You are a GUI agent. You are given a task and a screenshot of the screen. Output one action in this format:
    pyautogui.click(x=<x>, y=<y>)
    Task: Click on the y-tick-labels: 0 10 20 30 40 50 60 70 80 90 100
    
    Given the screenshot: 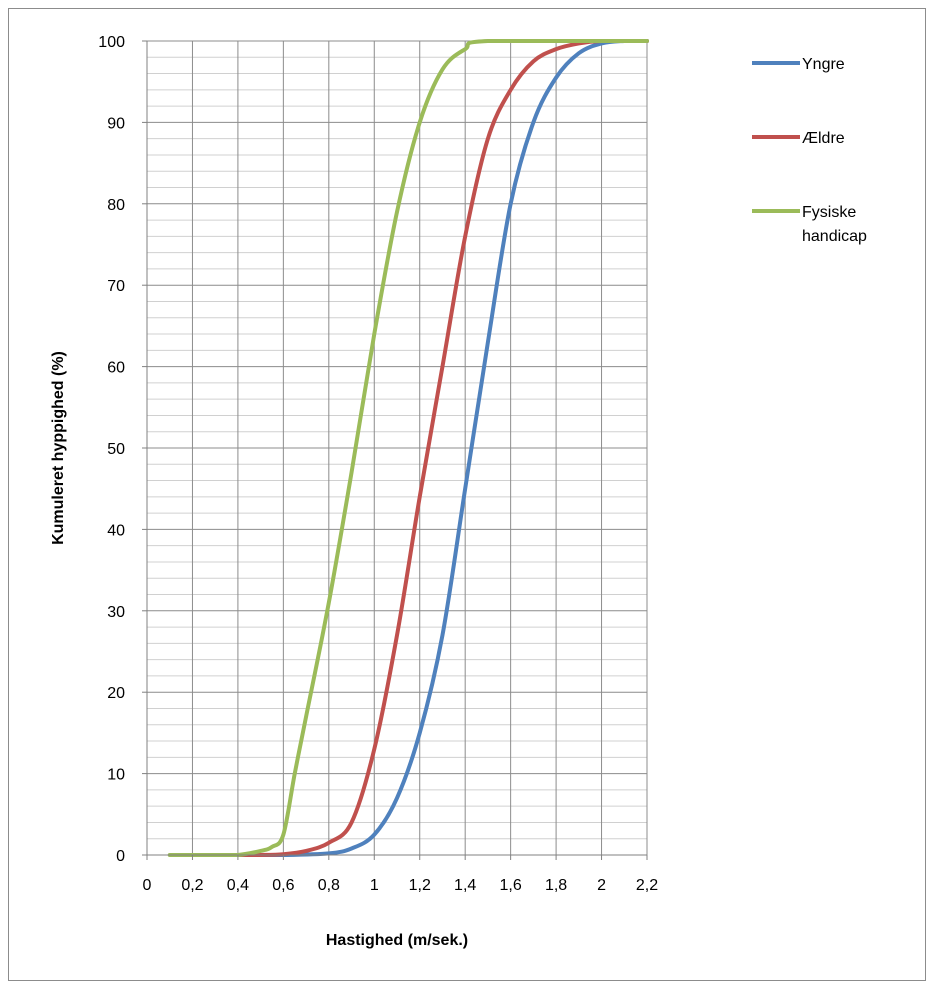 What is the action you would take?
    pyautogui.click(x=111, y=449)
    